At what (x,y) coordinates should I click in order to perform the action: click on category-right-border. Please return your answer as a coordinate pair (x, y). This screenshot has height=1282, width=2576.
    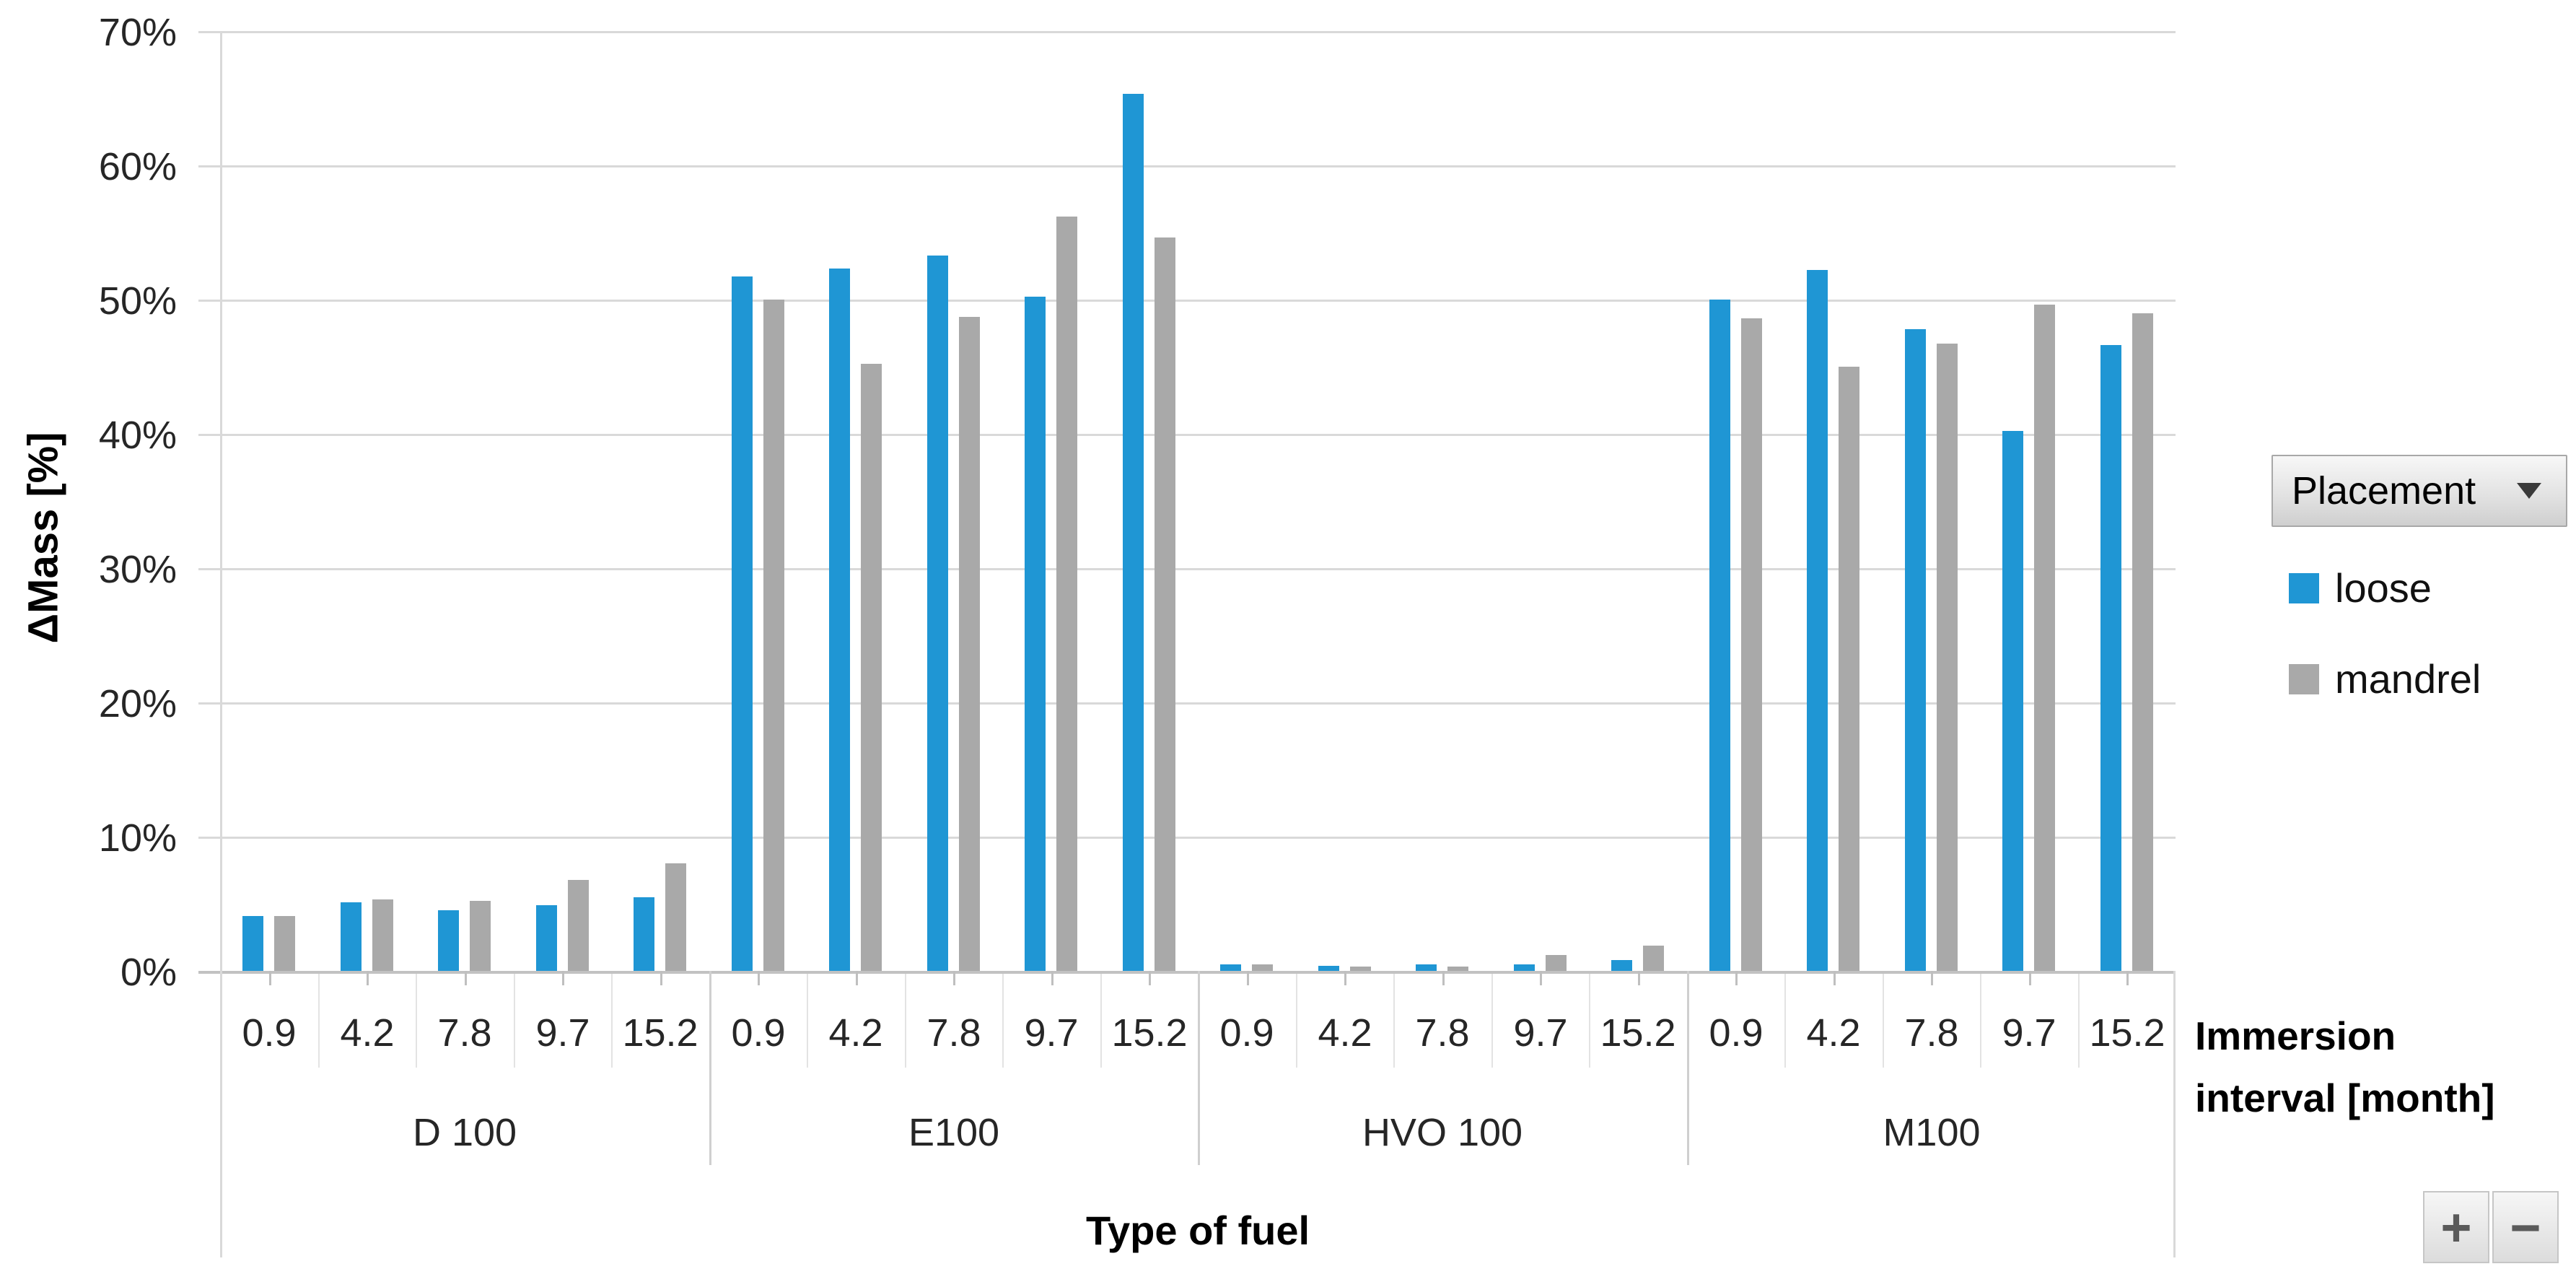
    Looking at the image, I should click on (2174, 1114).